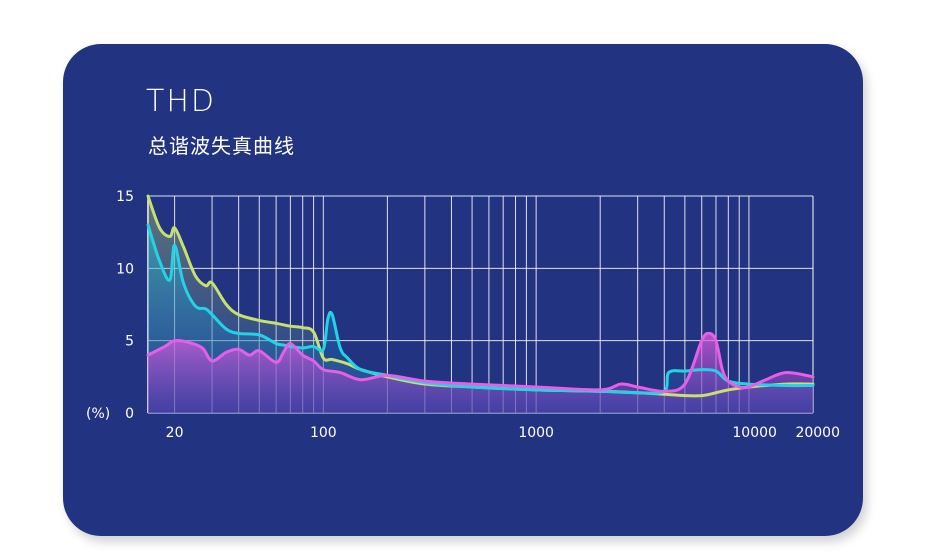  What do you see at coordinates (221, 146) in the screenshot?
I see `chart-subtitle: 总谐波失真曲线` at bounding box center [221, 146].